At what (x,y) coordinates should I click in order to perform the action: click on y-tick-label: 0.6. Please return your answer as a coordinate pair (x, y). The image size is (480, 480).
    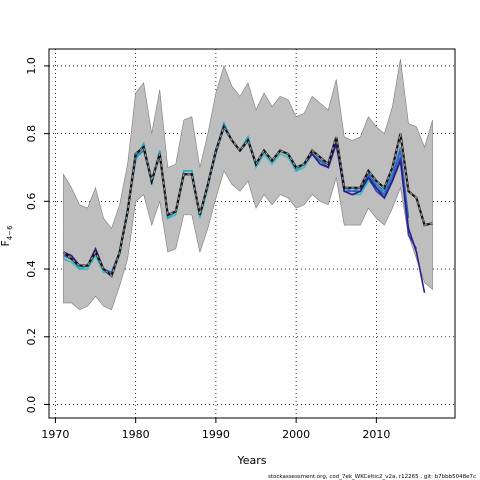
    Looking at the image, I should click on (31, 202).